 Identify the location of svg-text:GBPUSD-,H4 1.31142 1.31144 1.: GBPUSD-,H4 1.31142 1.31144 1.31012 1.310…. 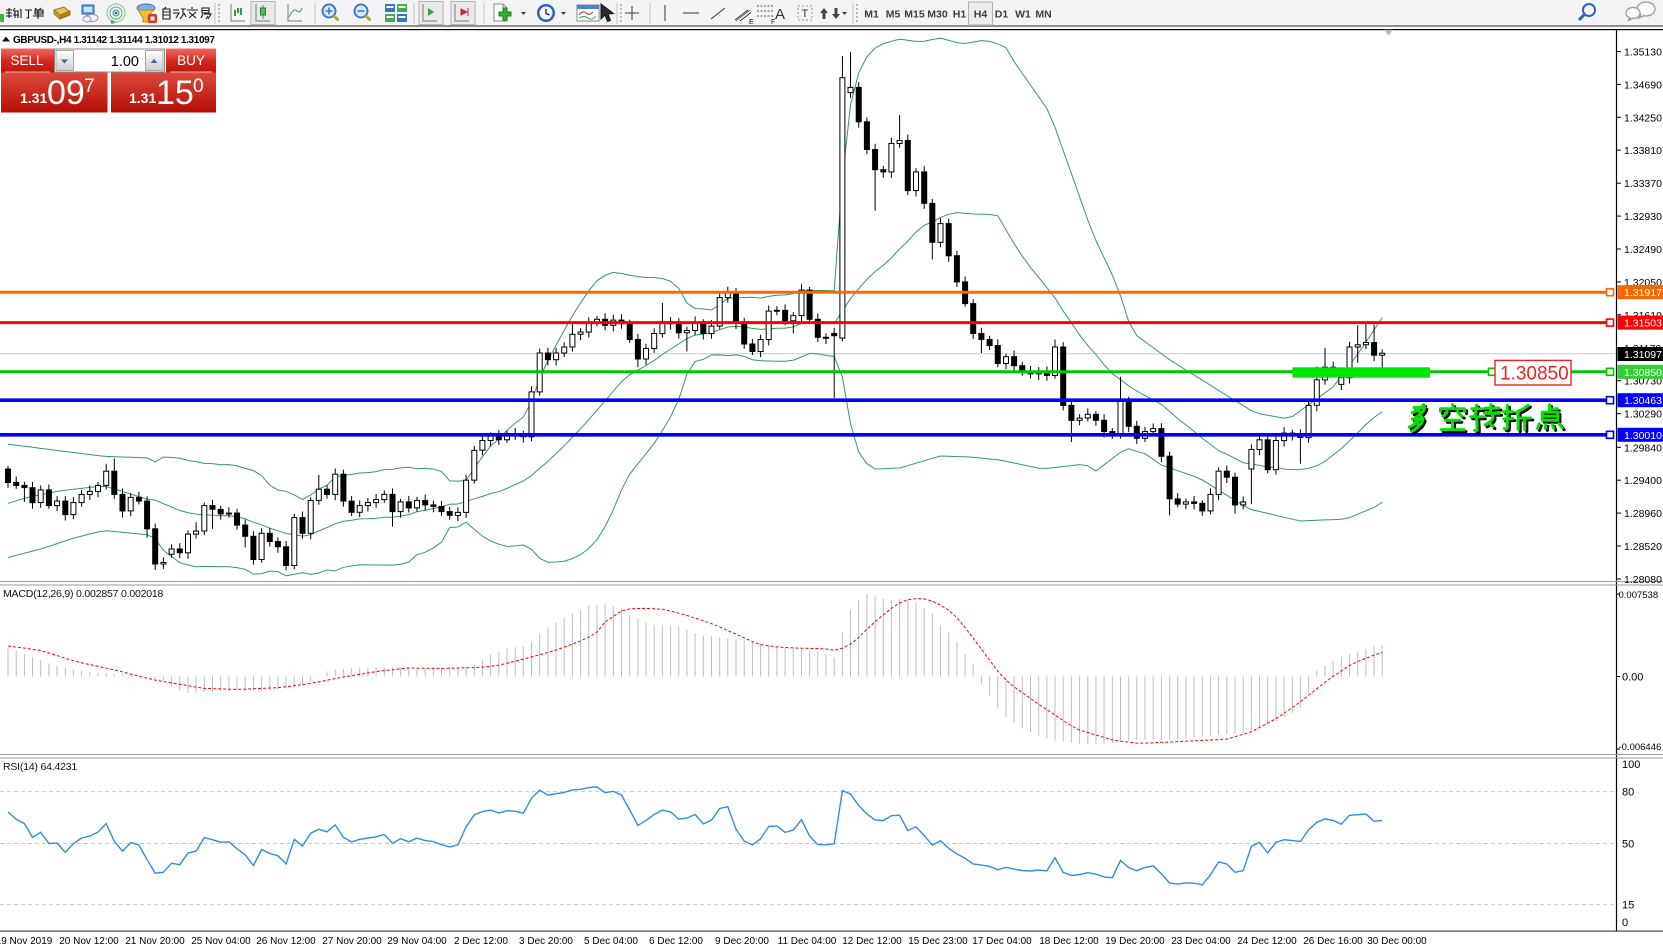
(114, 40).